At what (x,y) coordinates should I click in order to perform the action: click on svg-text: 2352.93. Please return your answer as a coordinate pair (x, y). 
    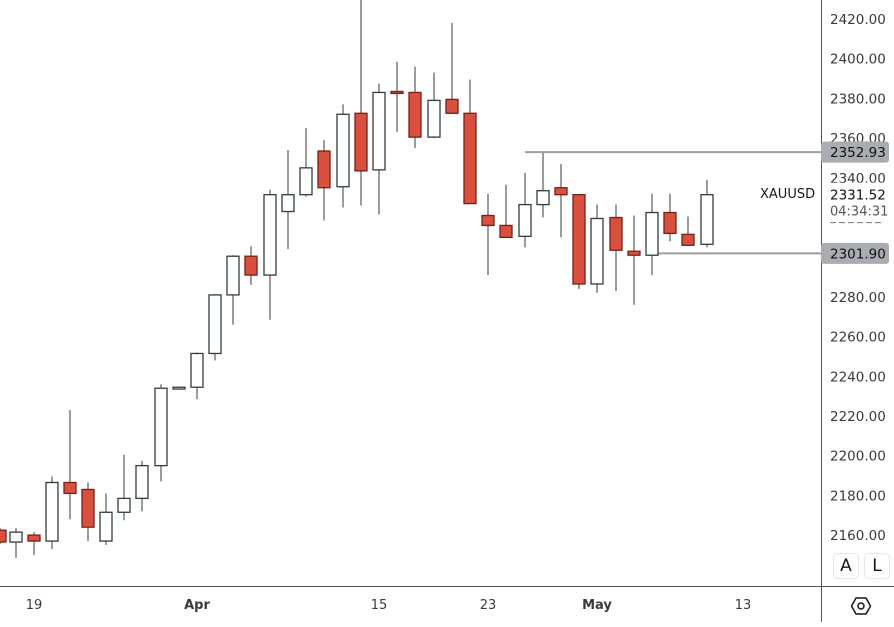
    Looking at the image, I should click on (858, 153).